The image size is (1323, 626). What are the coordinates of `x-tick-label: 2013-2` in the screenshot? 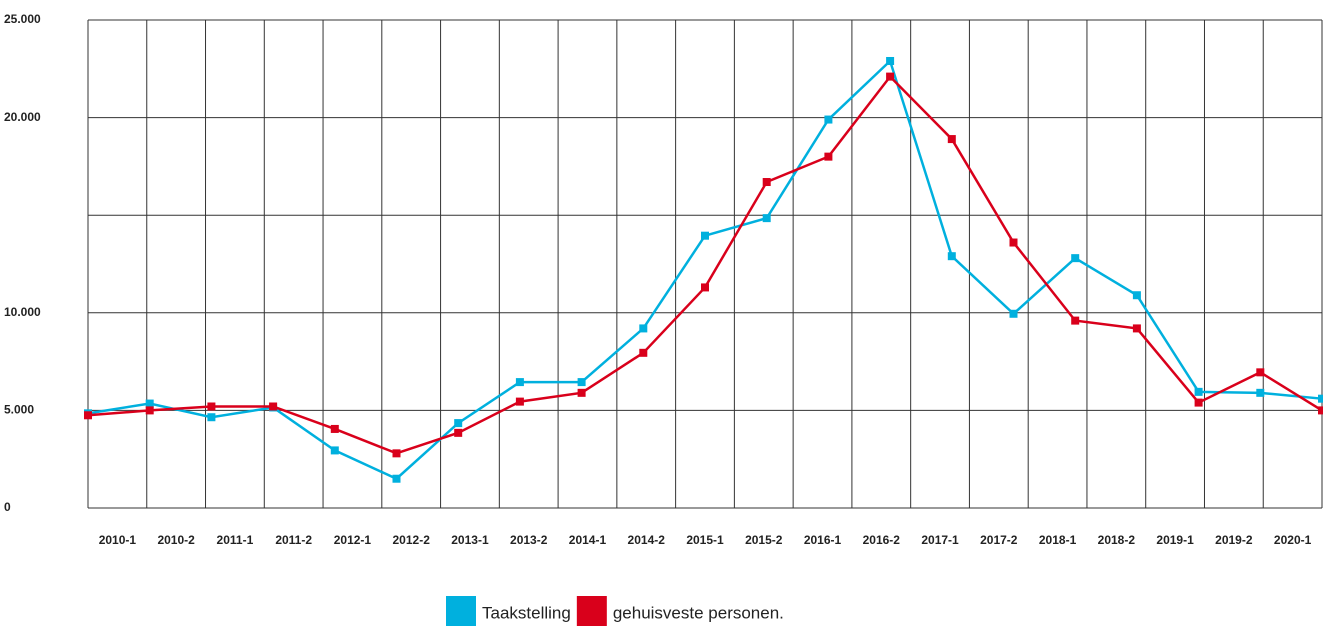 It's located at (529, 540).